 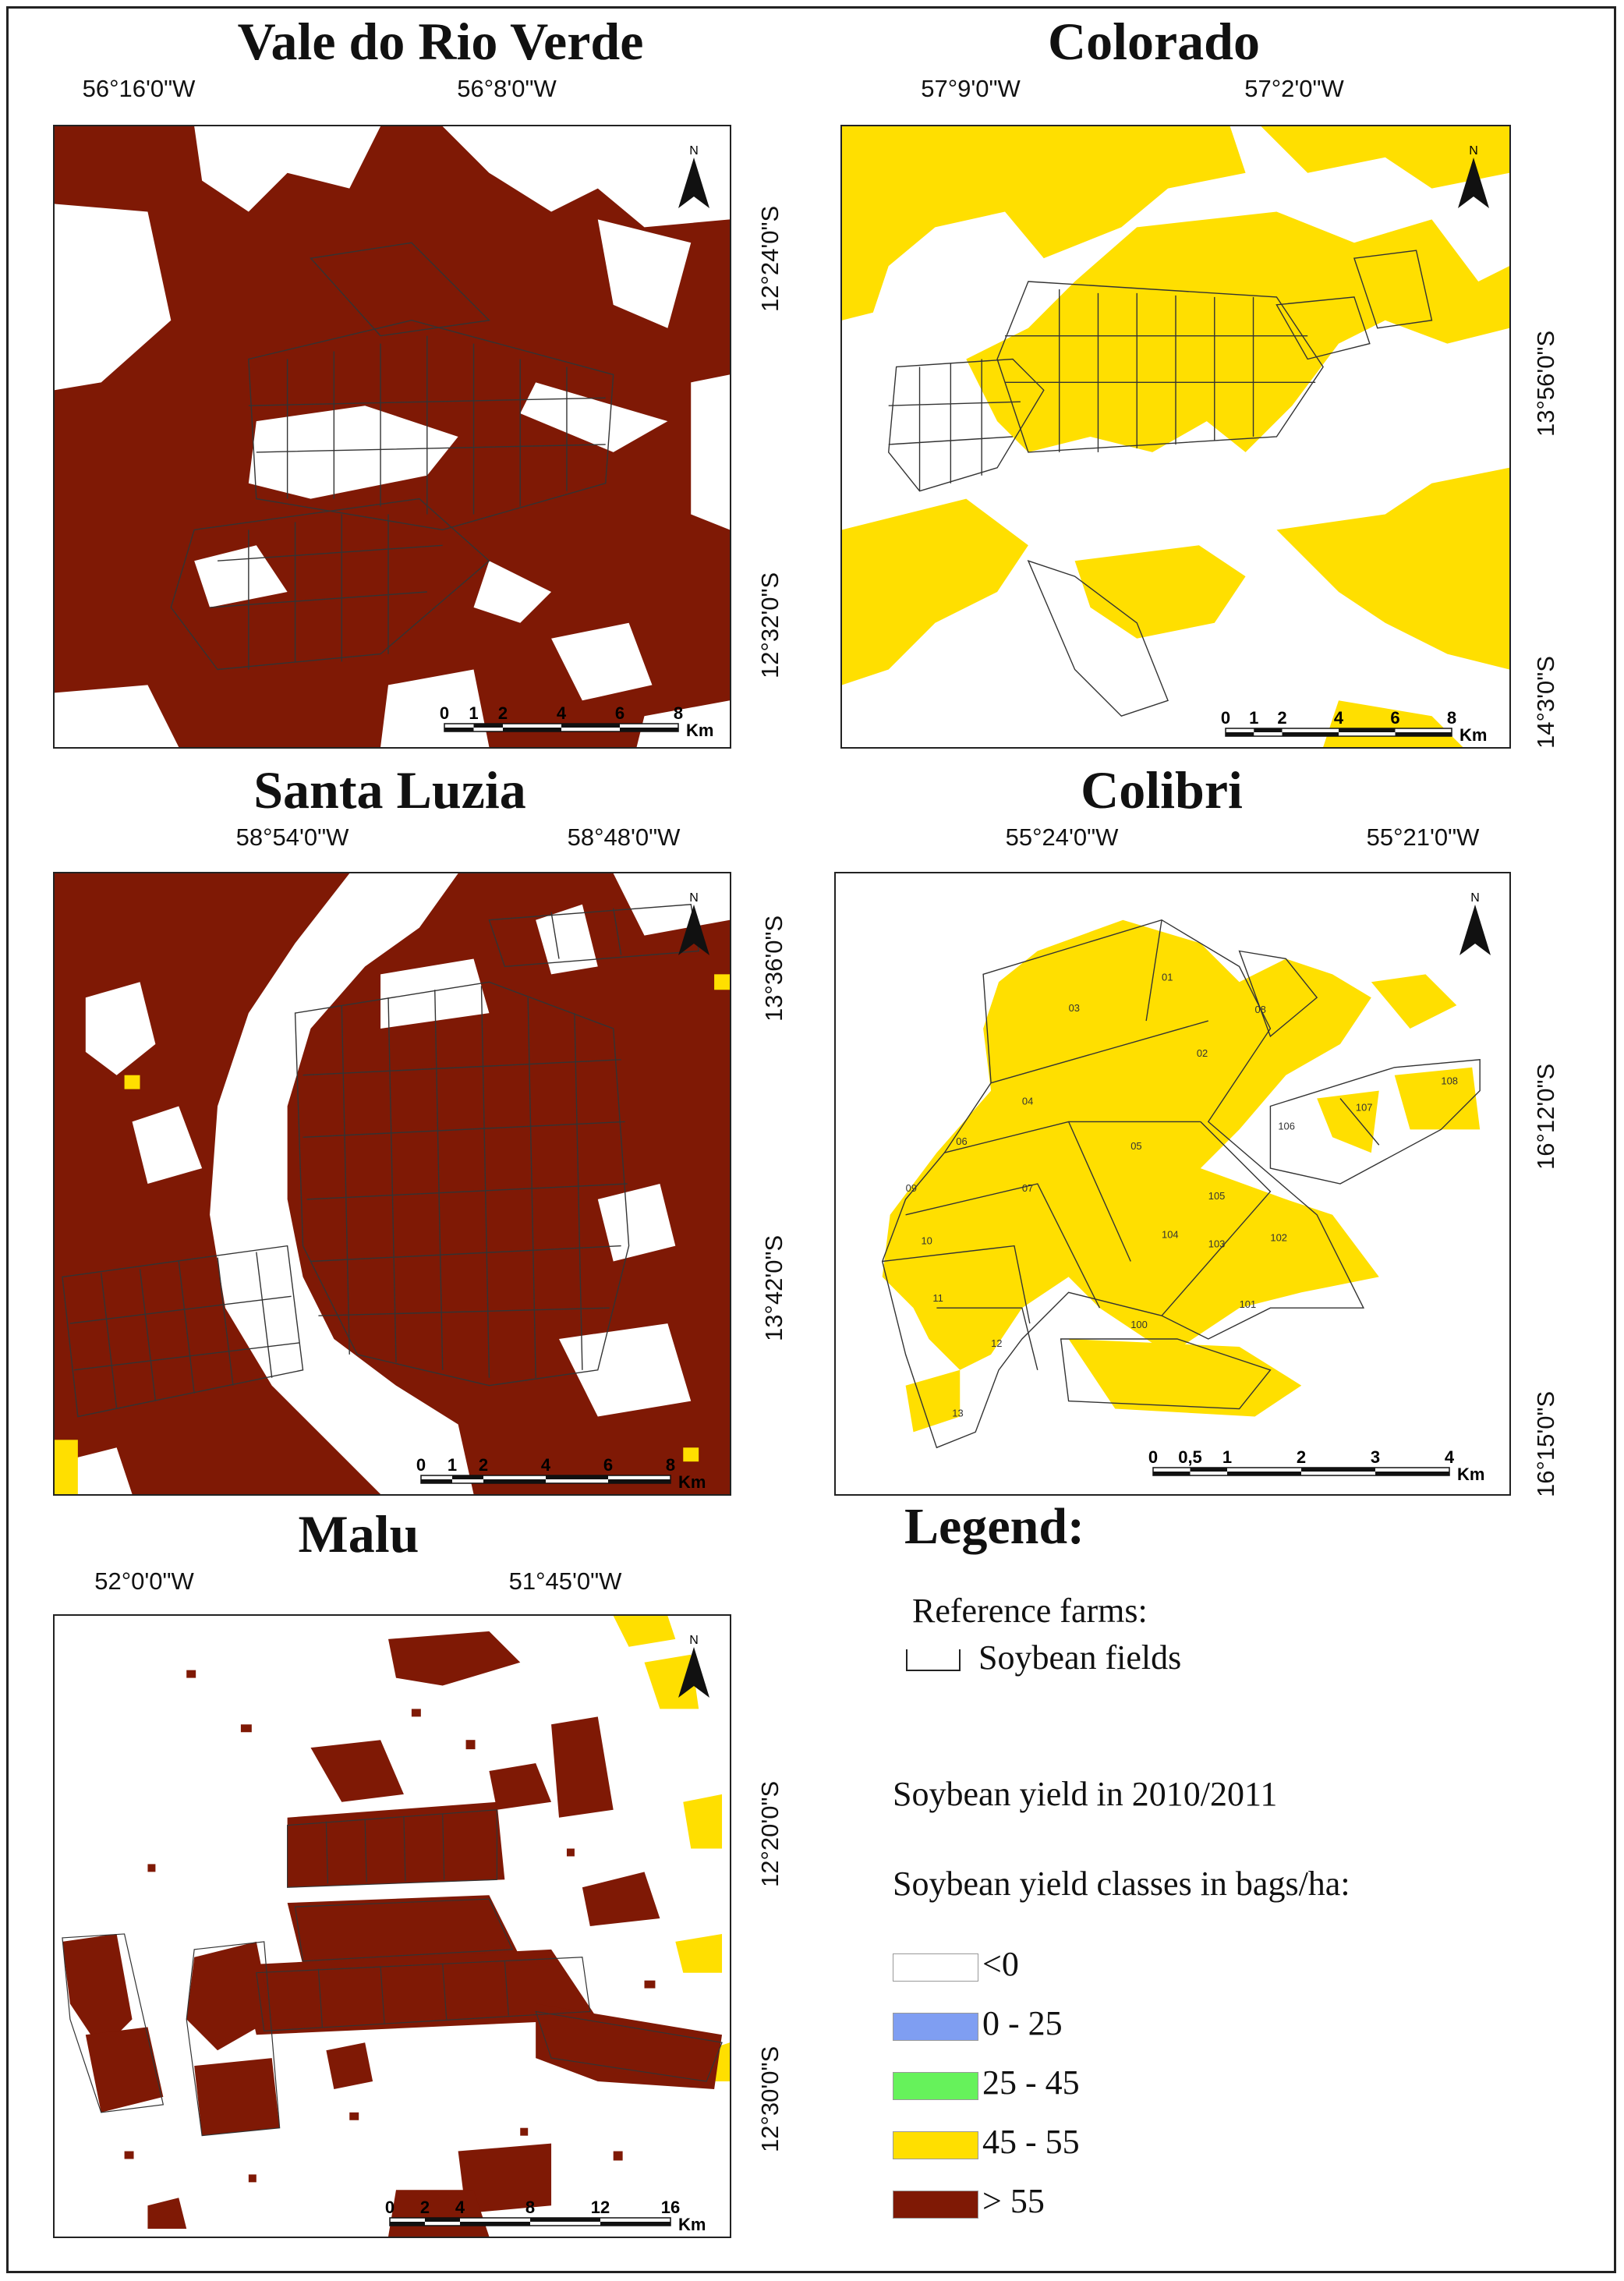 What do you see at coordinates (292, 837) in the screenshot?
I see `longitude-label: 58°54'0"W` at bounding box center [292, 837].